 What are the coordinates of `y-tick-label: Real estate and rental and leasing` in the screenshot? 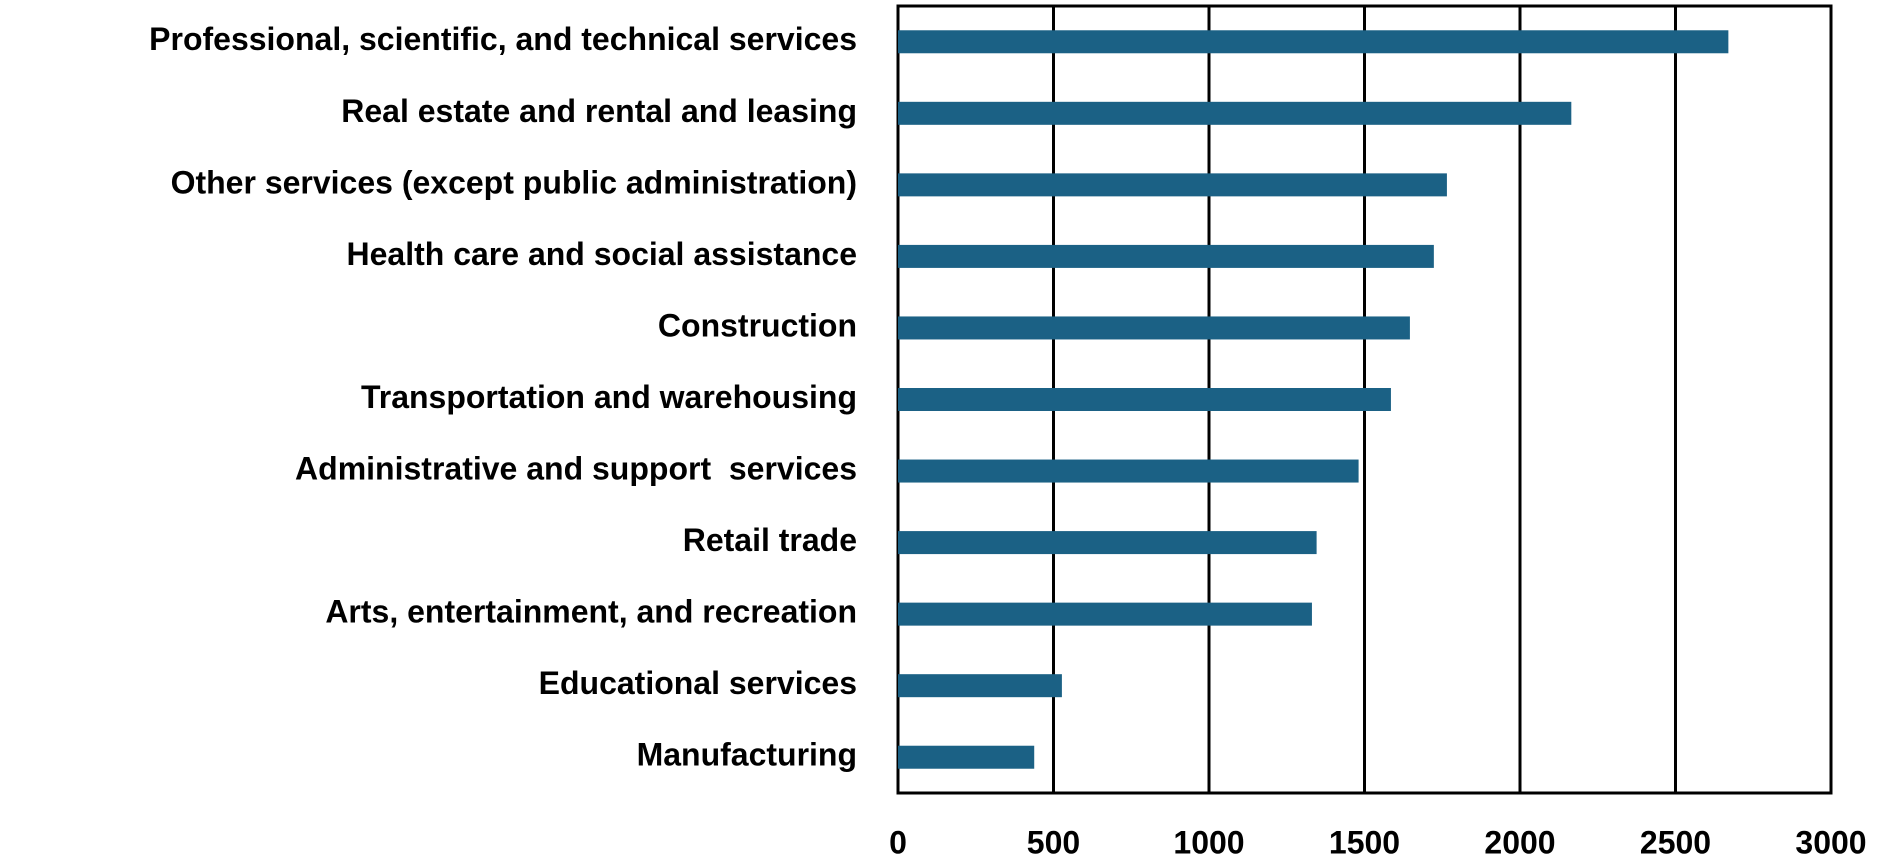 It's located at (599, 111).